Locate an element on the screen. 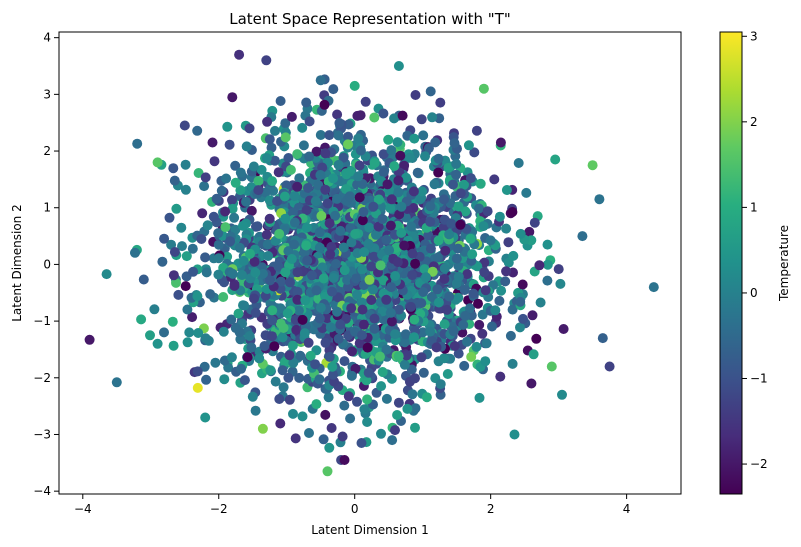  y-ticks: −4 −3 −2 −1 0 1 2 3 4 is located at coordinates (46, 264).